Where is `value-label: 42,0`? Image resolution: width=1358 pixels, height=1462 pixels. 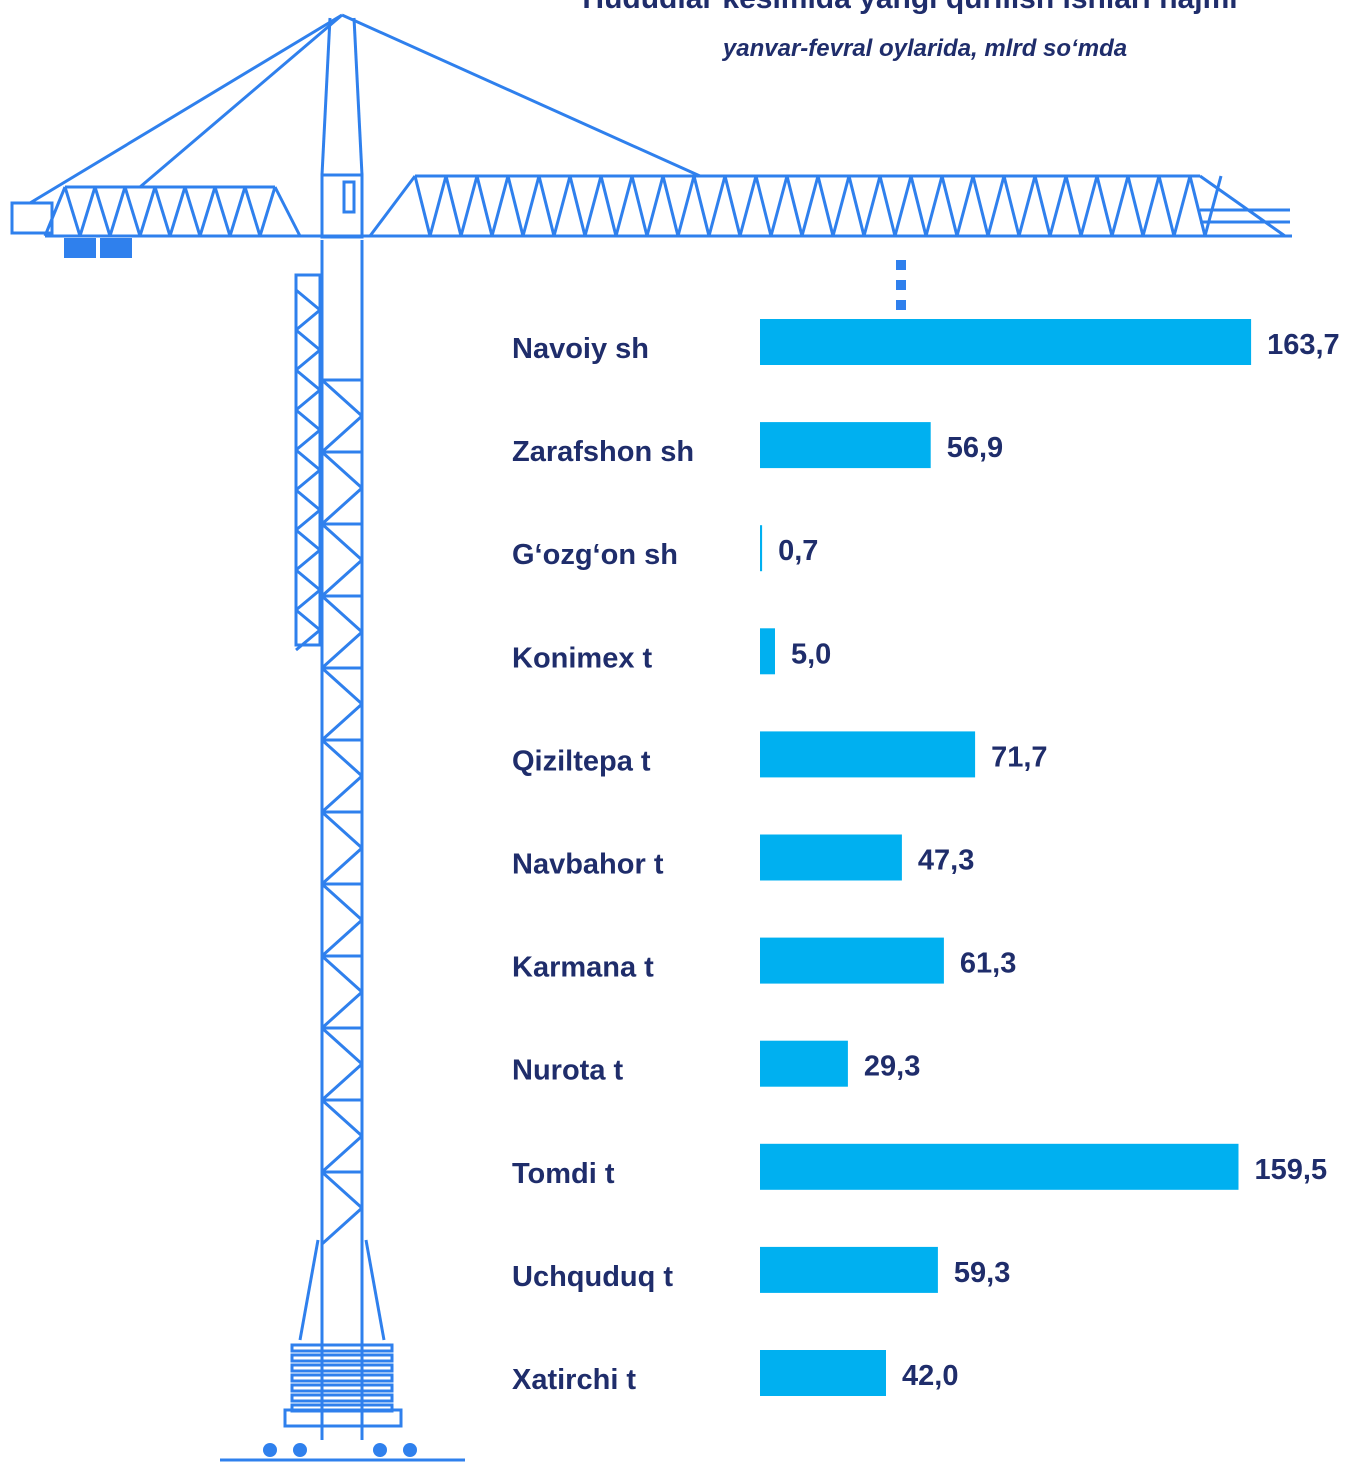
value-label: 42,0 is located at coordinates (930, 1376).